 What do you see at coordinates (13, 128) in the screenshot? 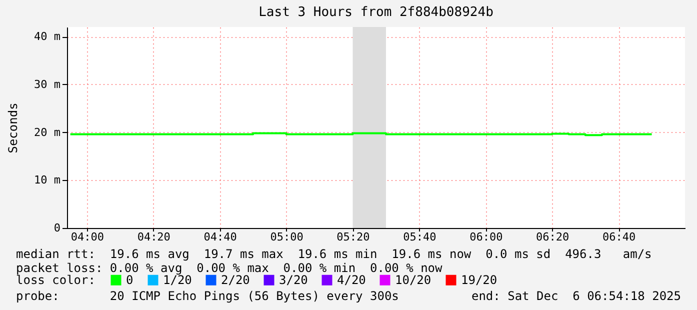
I see `y-axis-title: Seconds` at bounding box center [13, 128].